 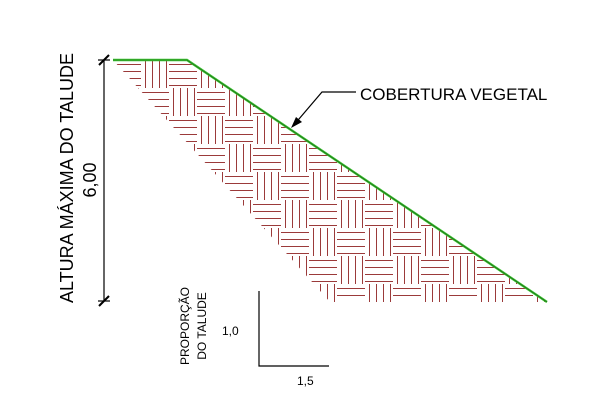 What do you see at coordinates (185, 326) in the screenshot?
I see `slope-ratio-label-line1: PROPORÇÃO` at bounding box center [185, 326].